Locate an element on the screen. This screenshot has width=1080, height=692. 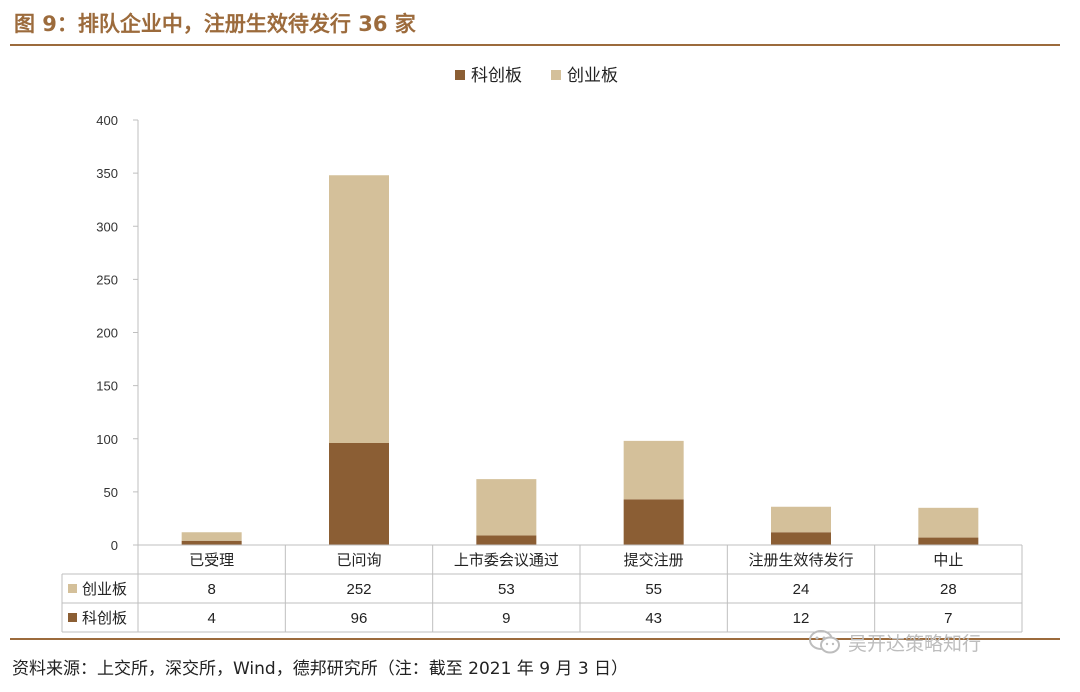
page-title: 图 9：排队企业中，注册生效待发行 36 家 is located at coordinates (215, 24).